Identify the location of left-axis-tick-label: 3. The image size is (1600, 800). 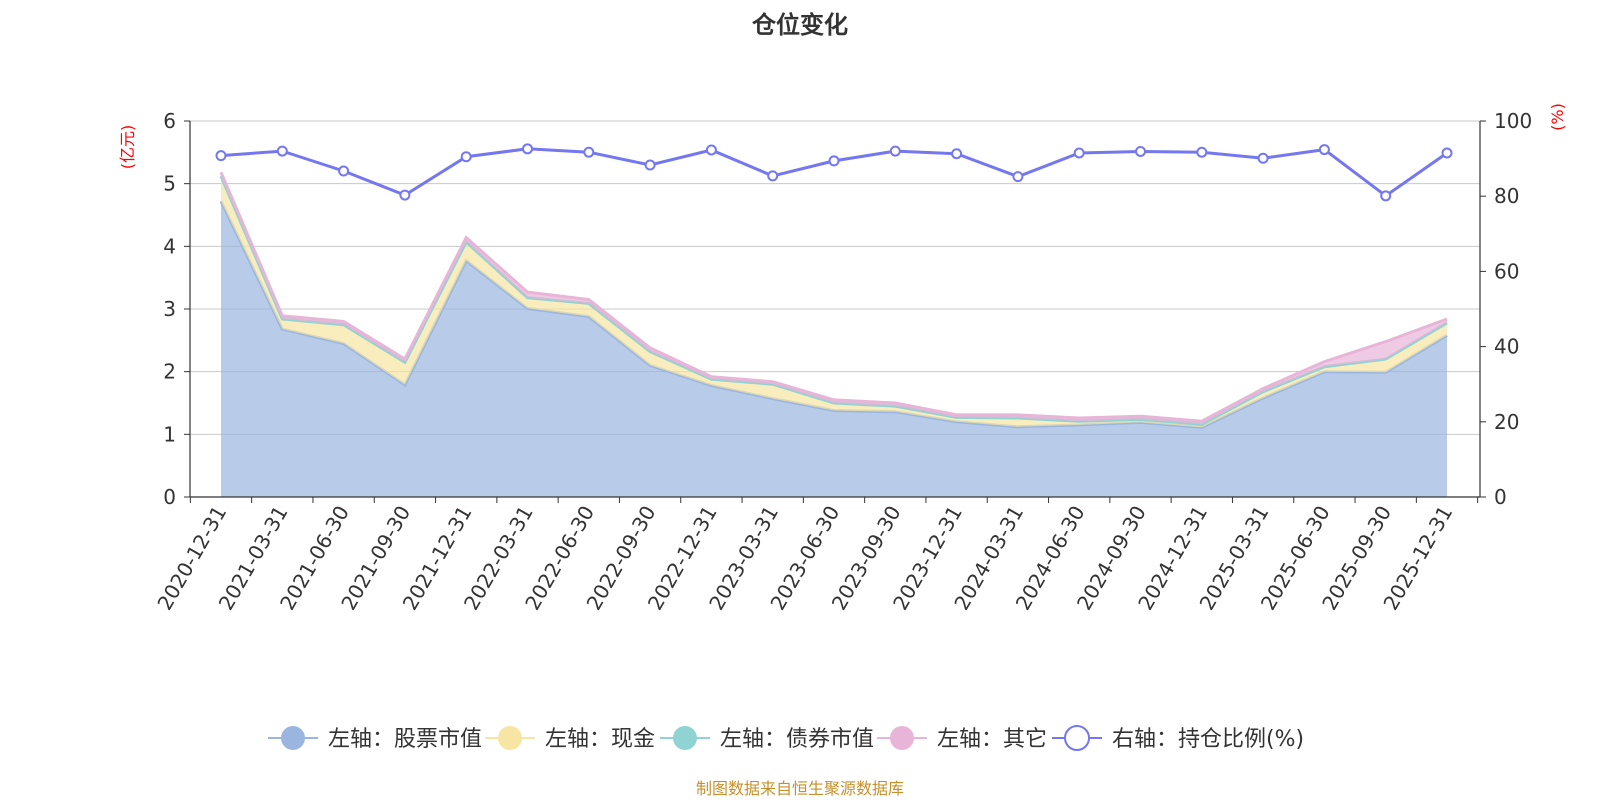
(169, 309).